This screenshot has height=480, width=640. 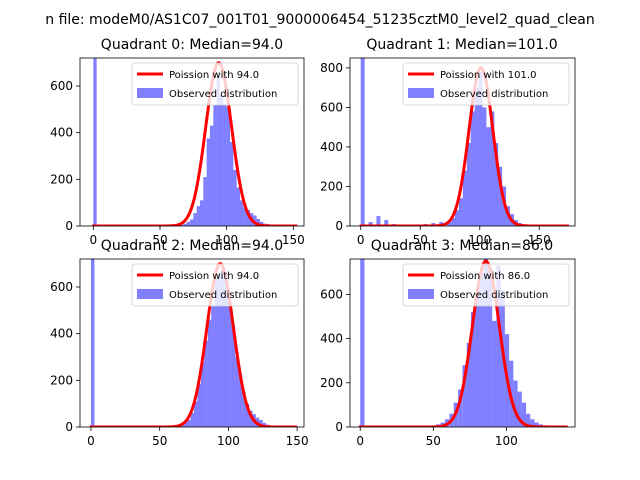 What do you see at coordinates (421, 93) in the screenshot?
I see `quadrant-1-legend-hist-swatch` at bounding box center [421, 93].